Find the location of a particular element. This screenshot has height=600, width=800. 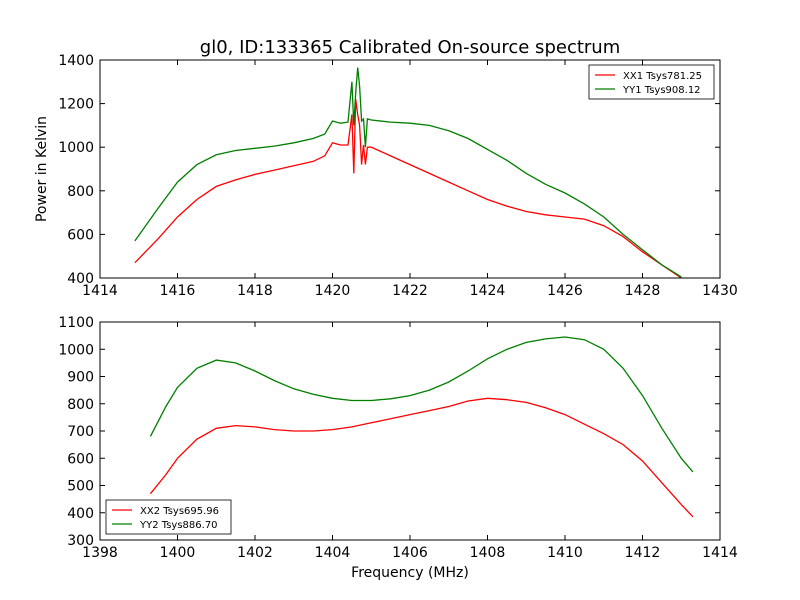

x-tick-label: 1406 is located at coordinates (410, 553).